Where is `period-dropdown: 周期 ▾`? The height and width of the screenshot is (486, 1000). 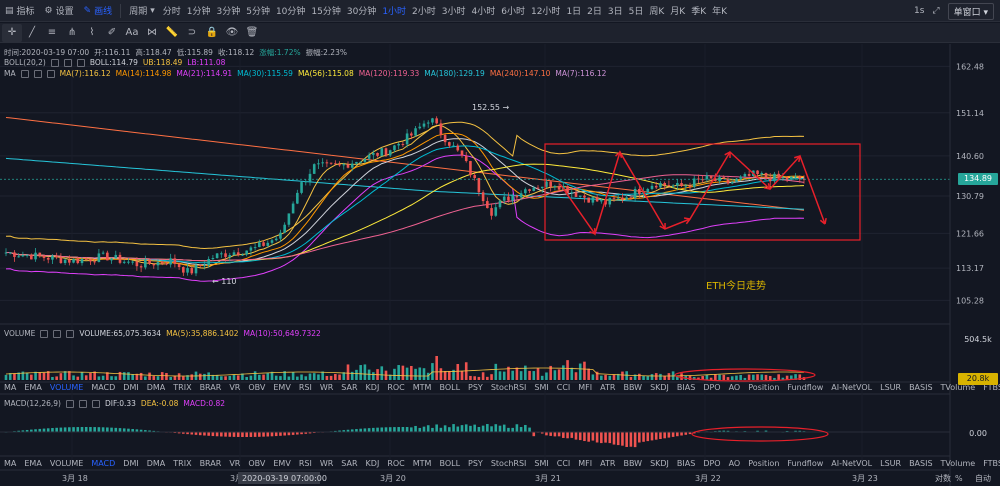 period-dropdown: 周期 ▾ is located at coordinates (142, 11).